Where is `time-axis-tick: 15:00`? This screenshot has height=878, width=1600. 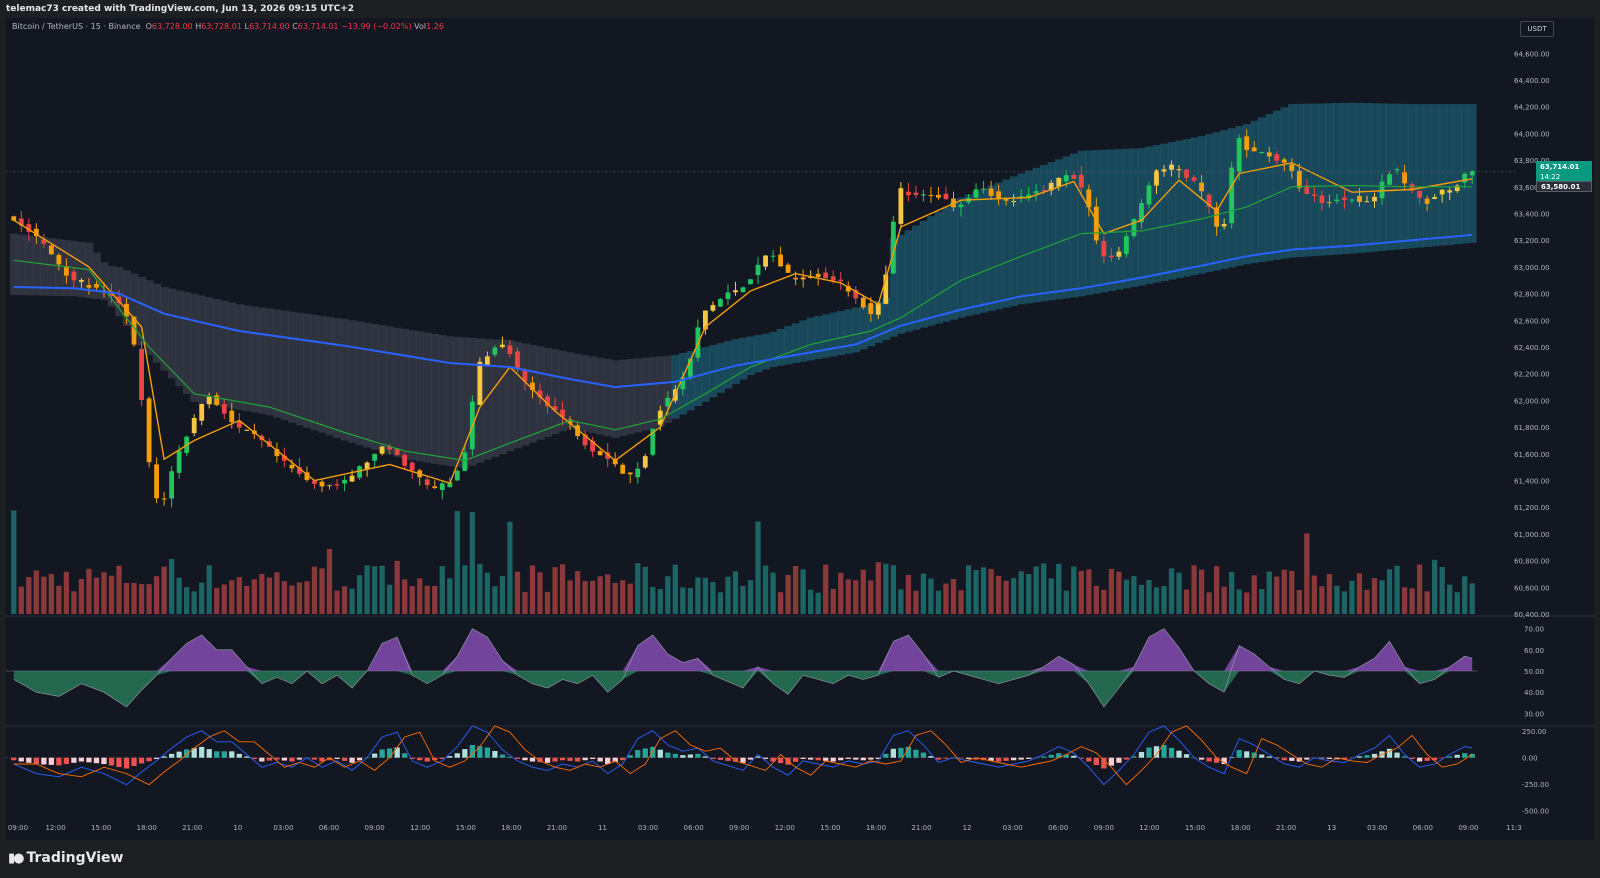
time-axis-tick: 15:00 is located at coordinates (1195, 828).